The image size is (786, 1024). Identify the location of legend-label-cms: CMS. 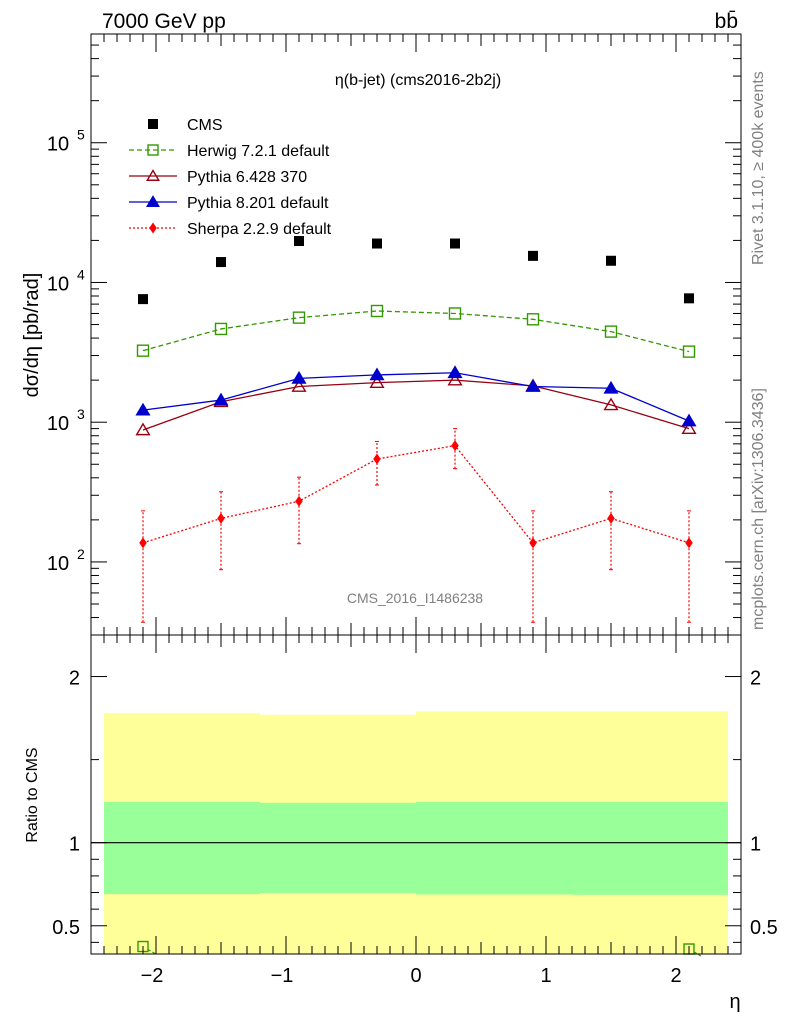
(205, 125).